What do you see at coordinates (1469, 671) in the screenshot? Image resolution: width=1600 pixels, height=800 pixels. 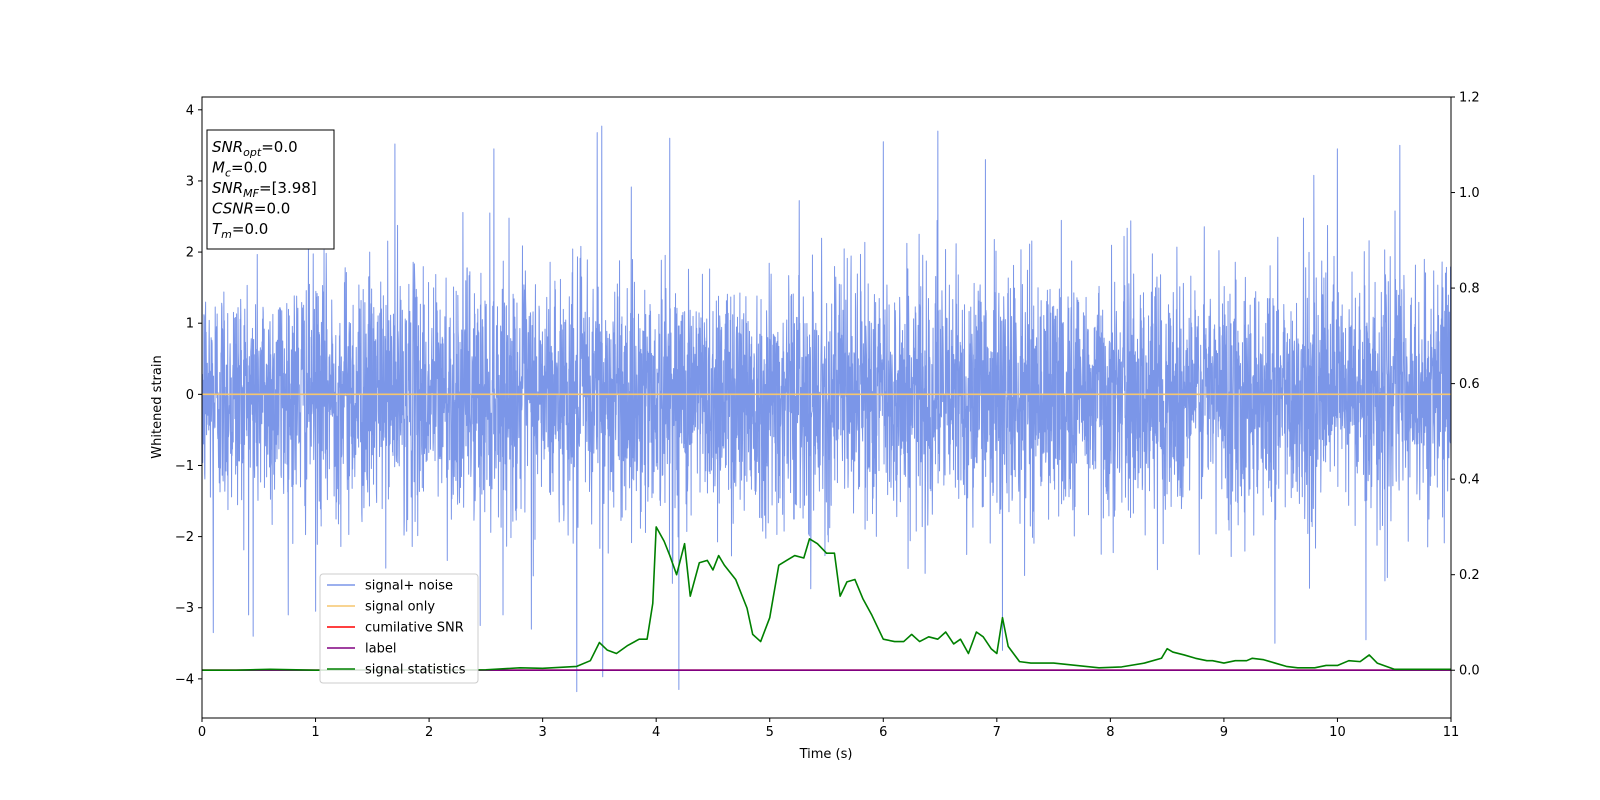 I see `y2-tick-label: 0.0` at bounding box center [1469, 671].